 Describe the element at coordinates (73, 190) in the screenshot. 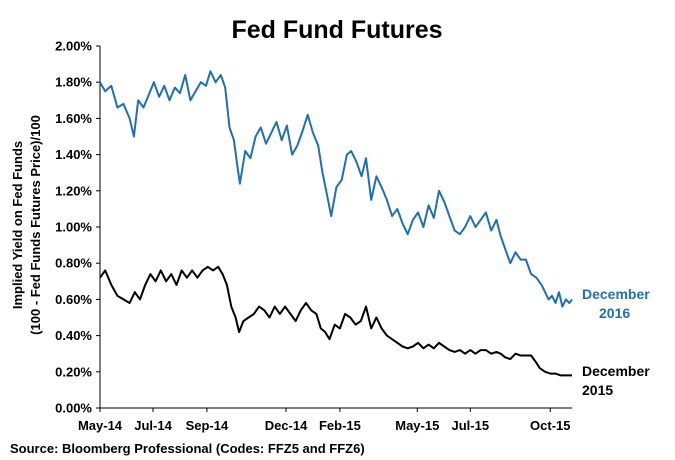

I see `y-tick-label: 1.20%` at that location.